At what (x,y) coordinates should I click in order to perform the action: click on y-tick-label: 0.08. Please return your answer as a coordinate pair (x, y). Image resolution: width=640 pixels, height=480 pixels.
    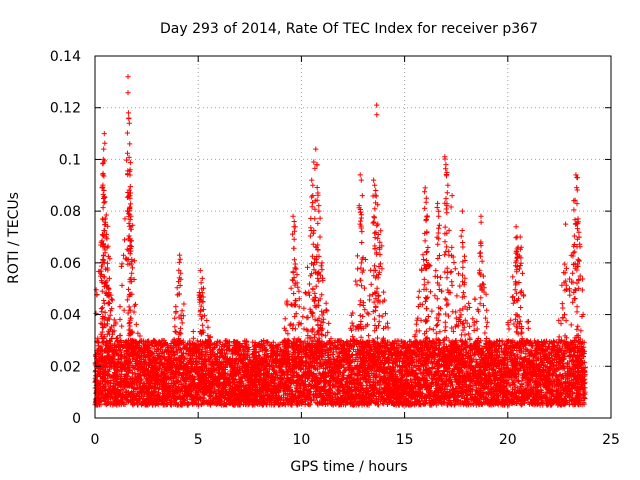
    Looking at the image, I should click on (65, 212).